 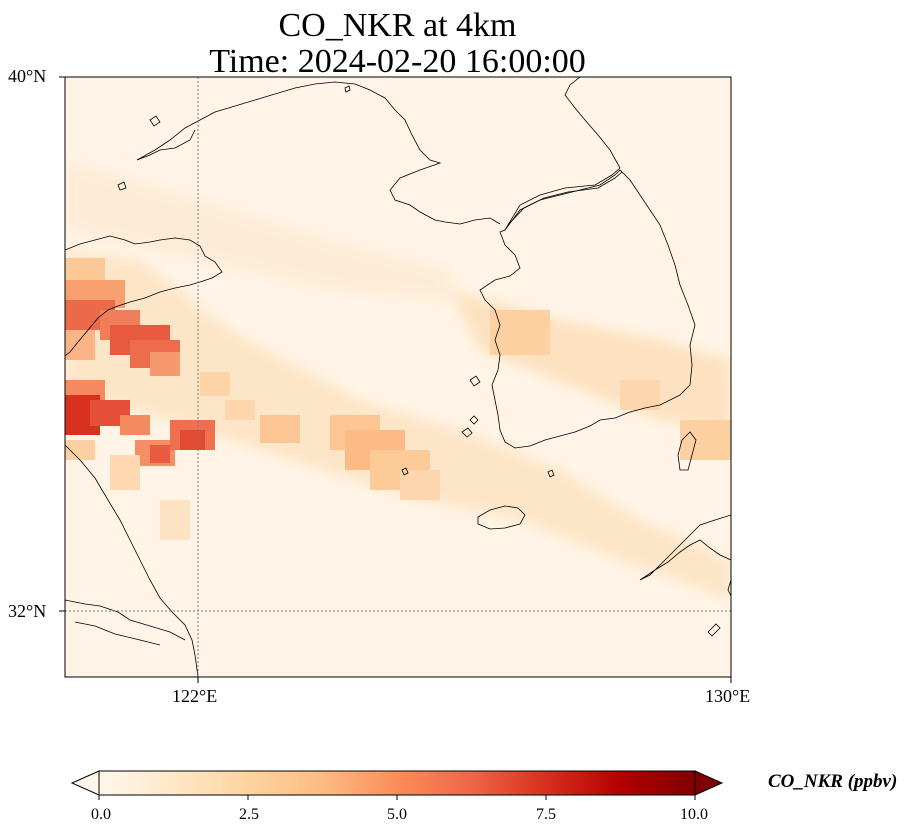 I want to click on lon-label-122e: 122°E, so click(x=195, y=696).